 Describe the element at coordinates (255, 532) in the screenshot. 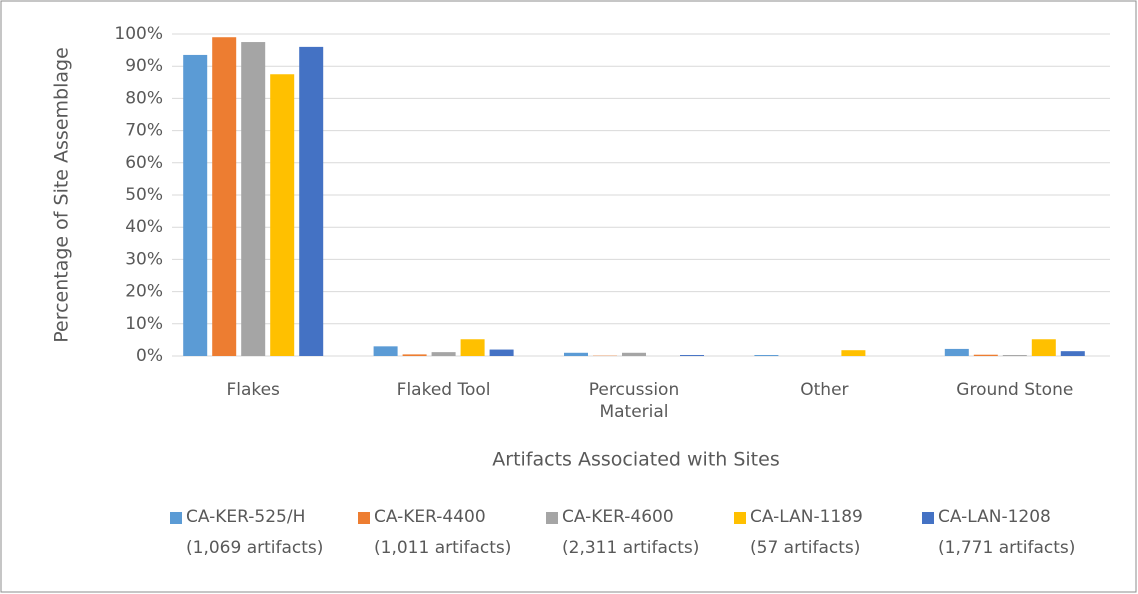

I see `legend-label: CA-KER-525/H (1,069 artifacts)` at that location.